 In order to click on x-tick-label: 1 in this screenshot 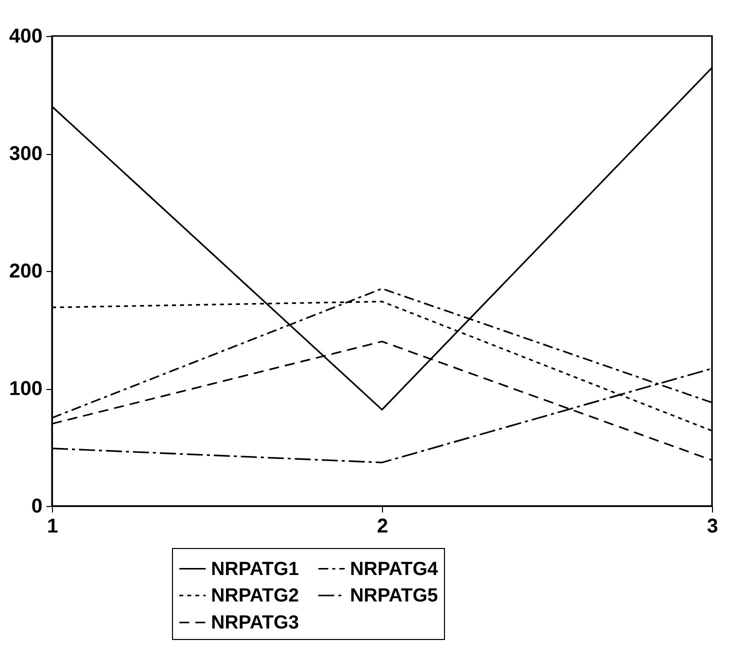, I will do `click(52, 527)`.